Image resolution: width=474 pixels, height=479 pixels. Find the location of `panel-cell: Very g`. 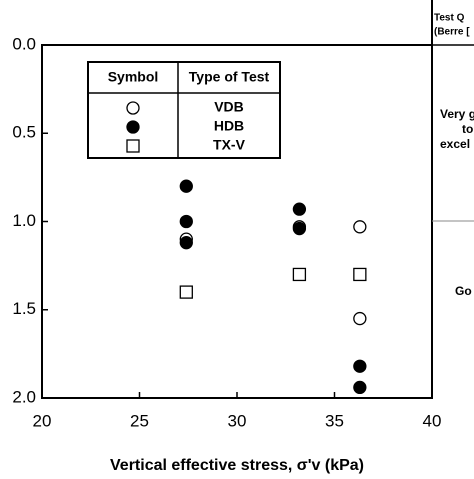

panel-cell: Very g is located at coordinates (457, 114).